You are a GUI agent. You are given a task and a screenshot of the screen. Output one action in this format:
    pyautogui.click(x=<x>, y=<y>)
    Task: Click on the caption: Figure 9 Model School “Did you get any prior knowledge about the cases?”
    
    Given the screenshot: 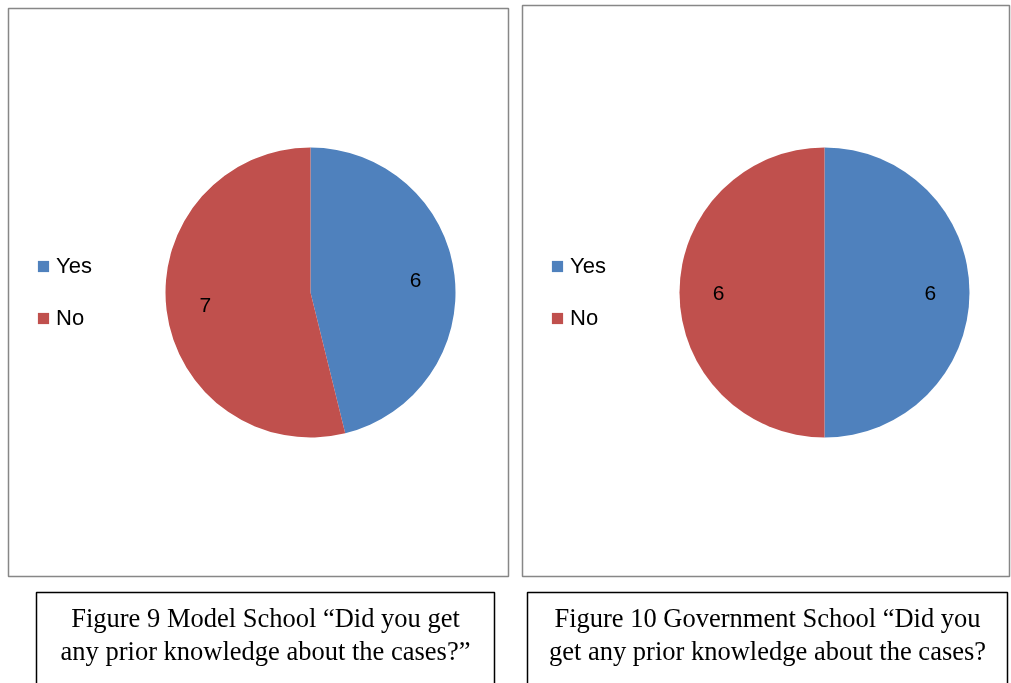 What is the action you would take?
    pyautogui.click(x=265, y=634)
    